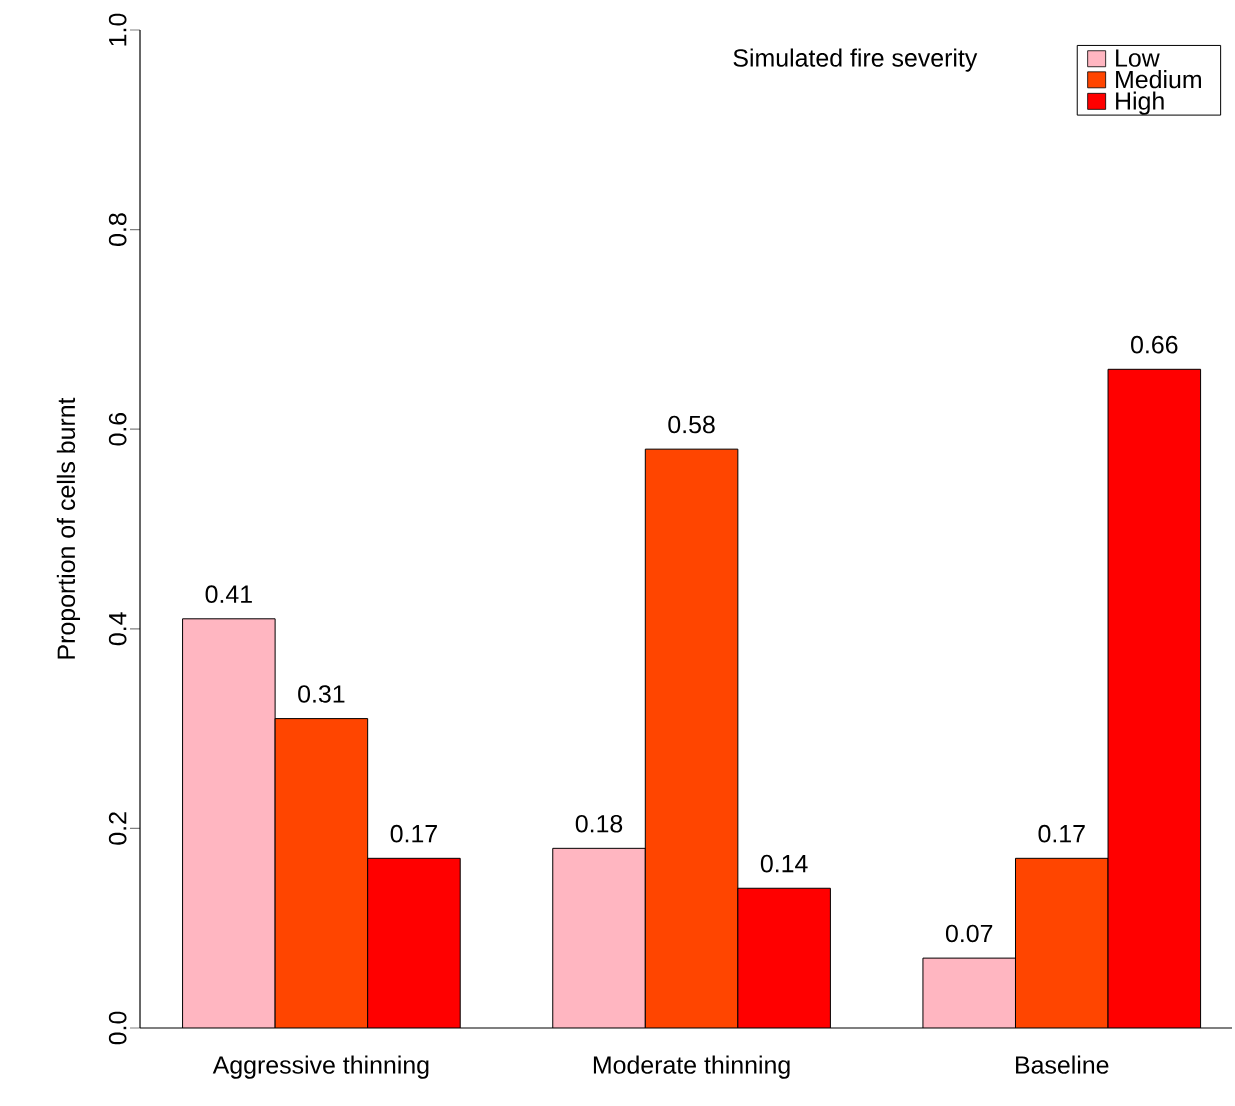 The height and width of the screenshot is (1106, 1235). I want to click on y-tick-label: 0.8, so click(117, 229).